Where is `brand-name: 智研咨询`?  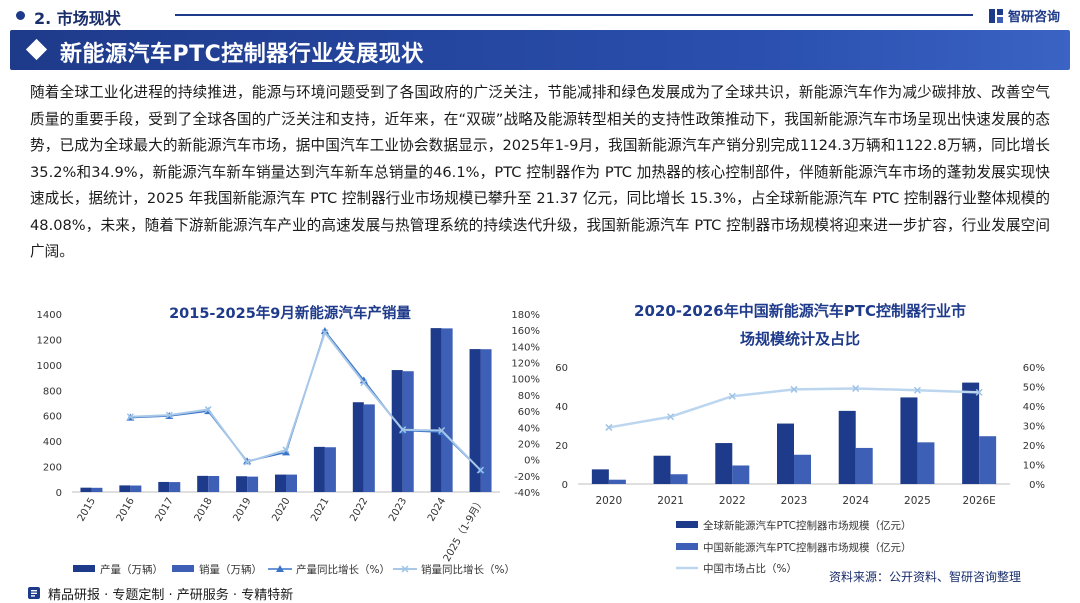
brand-name: 智研咨询 is located at coordinates (1034, 17).